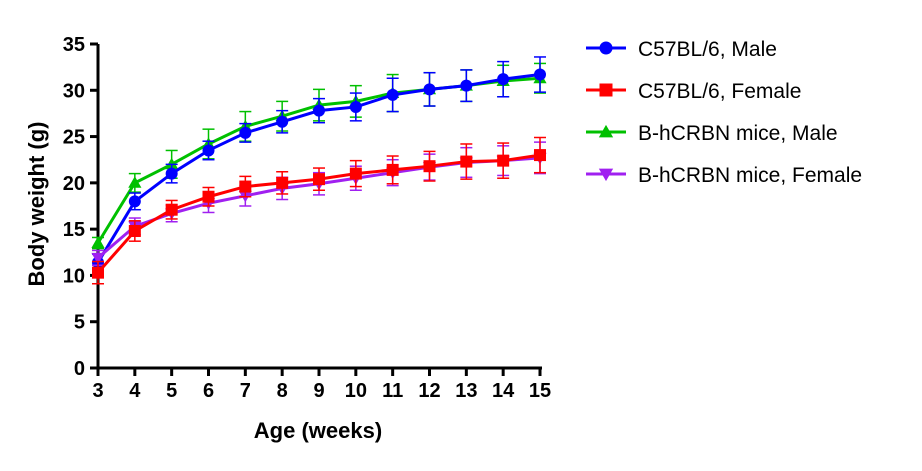 This screenshot has height=471, width=922. Describe the element at coordinates (282, 391) in the screenshot. I see `x-tick-label: 8` at that location.